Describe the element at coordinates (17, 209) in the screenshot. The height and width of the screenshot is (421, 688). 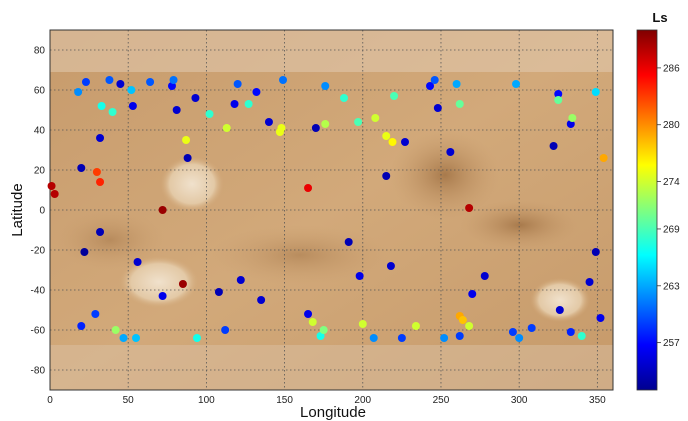
I see `y-axis-label: Latitude` at that location.